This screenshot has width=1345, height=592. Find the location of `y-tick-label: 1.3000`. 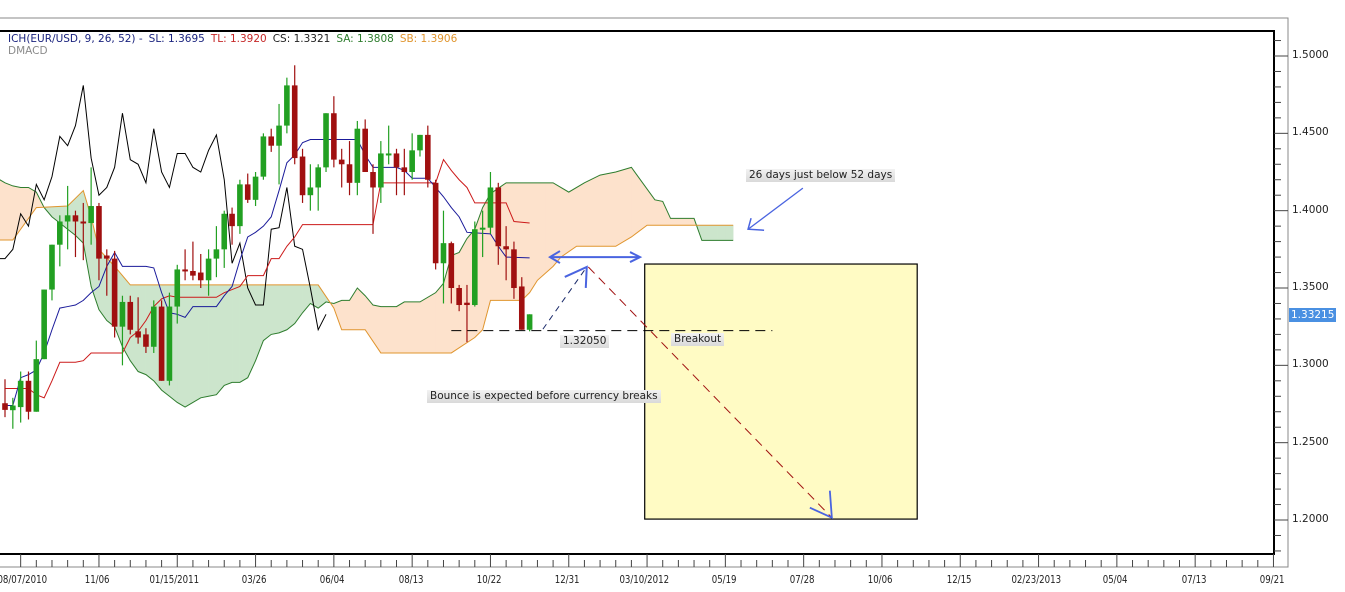

y-tick-label: 1.3000 is located at coordinates (1310, 364).